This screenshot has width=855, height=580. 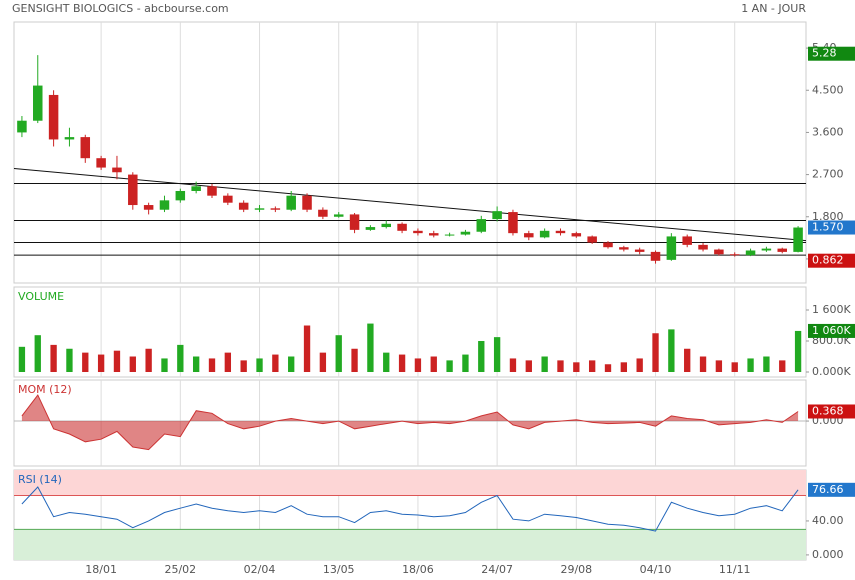 What do you see at coordinates (773, 8) in the screenshot?
I see `period: 1 AN - JOUR` at bounding box center [773, 8].